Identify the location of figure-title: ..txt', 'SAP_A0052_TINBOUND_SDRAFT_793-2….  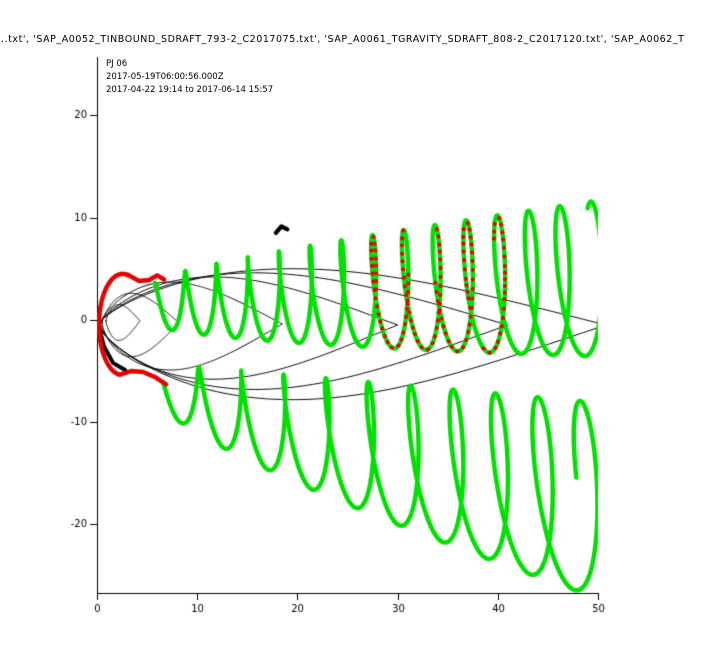
(343, 39).